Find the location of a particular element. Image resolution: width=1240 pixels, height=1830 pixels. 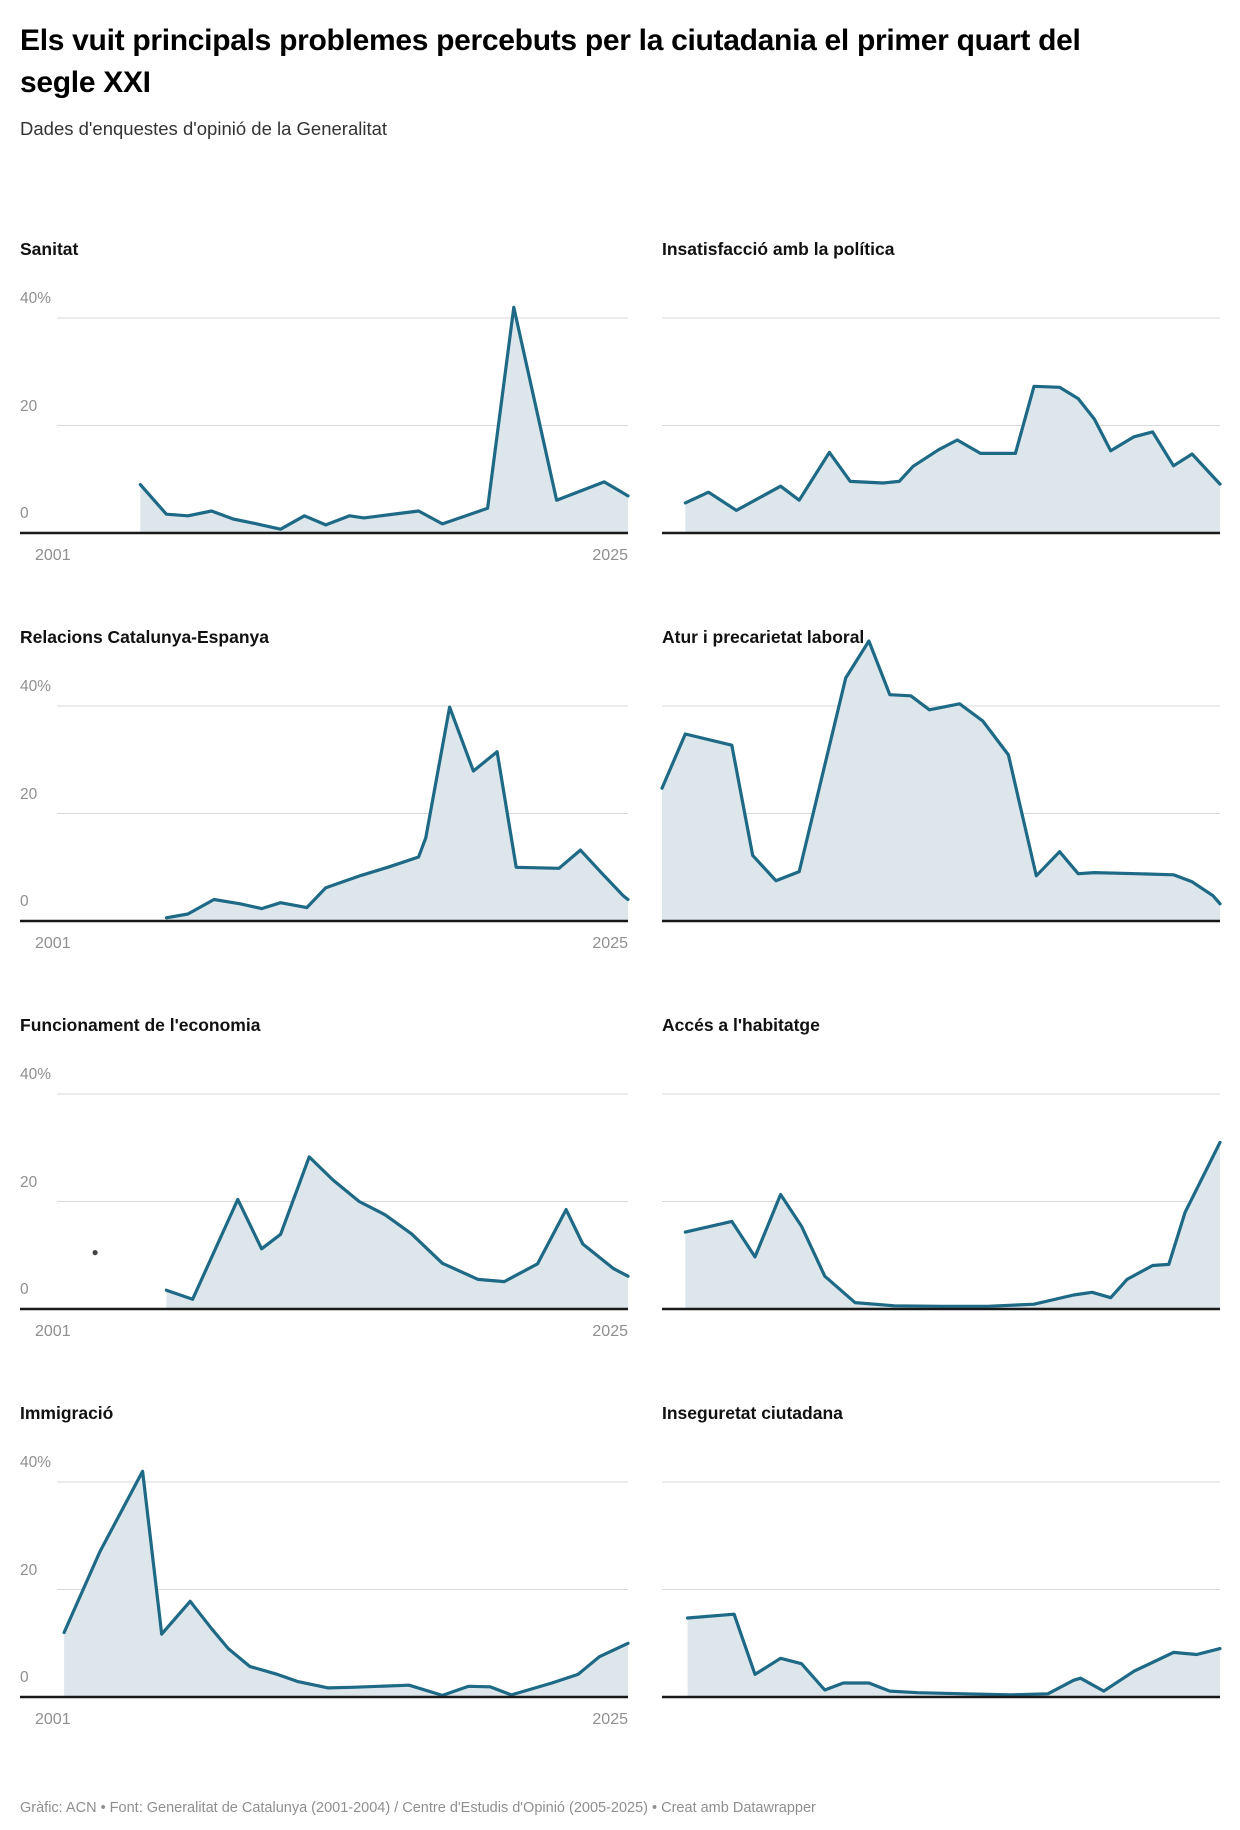

chart-relacions-catalunya-espanya: 40% 20 0 is located at coordinates (325, 781).